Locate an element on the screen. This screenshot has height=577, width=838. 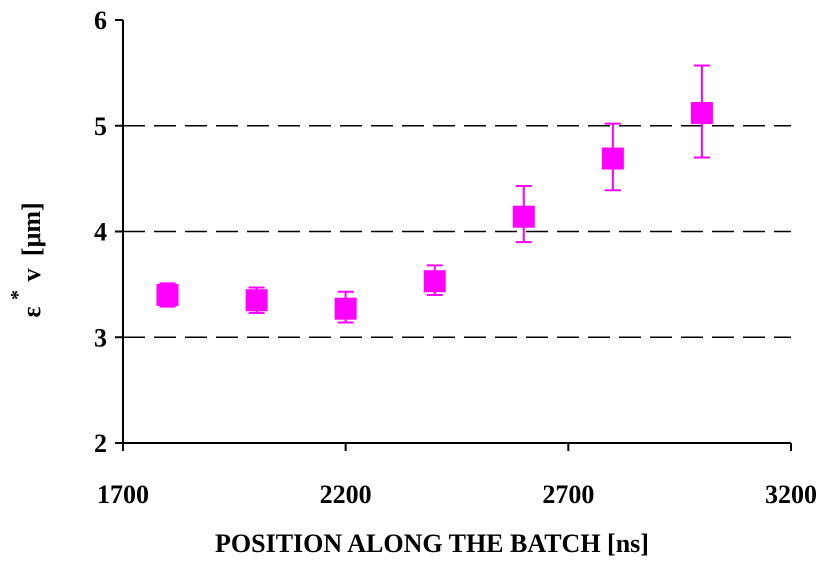
y-axis-title-base: ε is located at coordinates (31, 312).